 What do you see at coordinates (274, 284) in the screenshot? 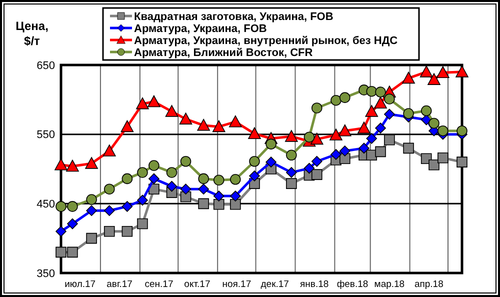
I see `x-tick-label: дек.17` at bounding box center [274, 284].